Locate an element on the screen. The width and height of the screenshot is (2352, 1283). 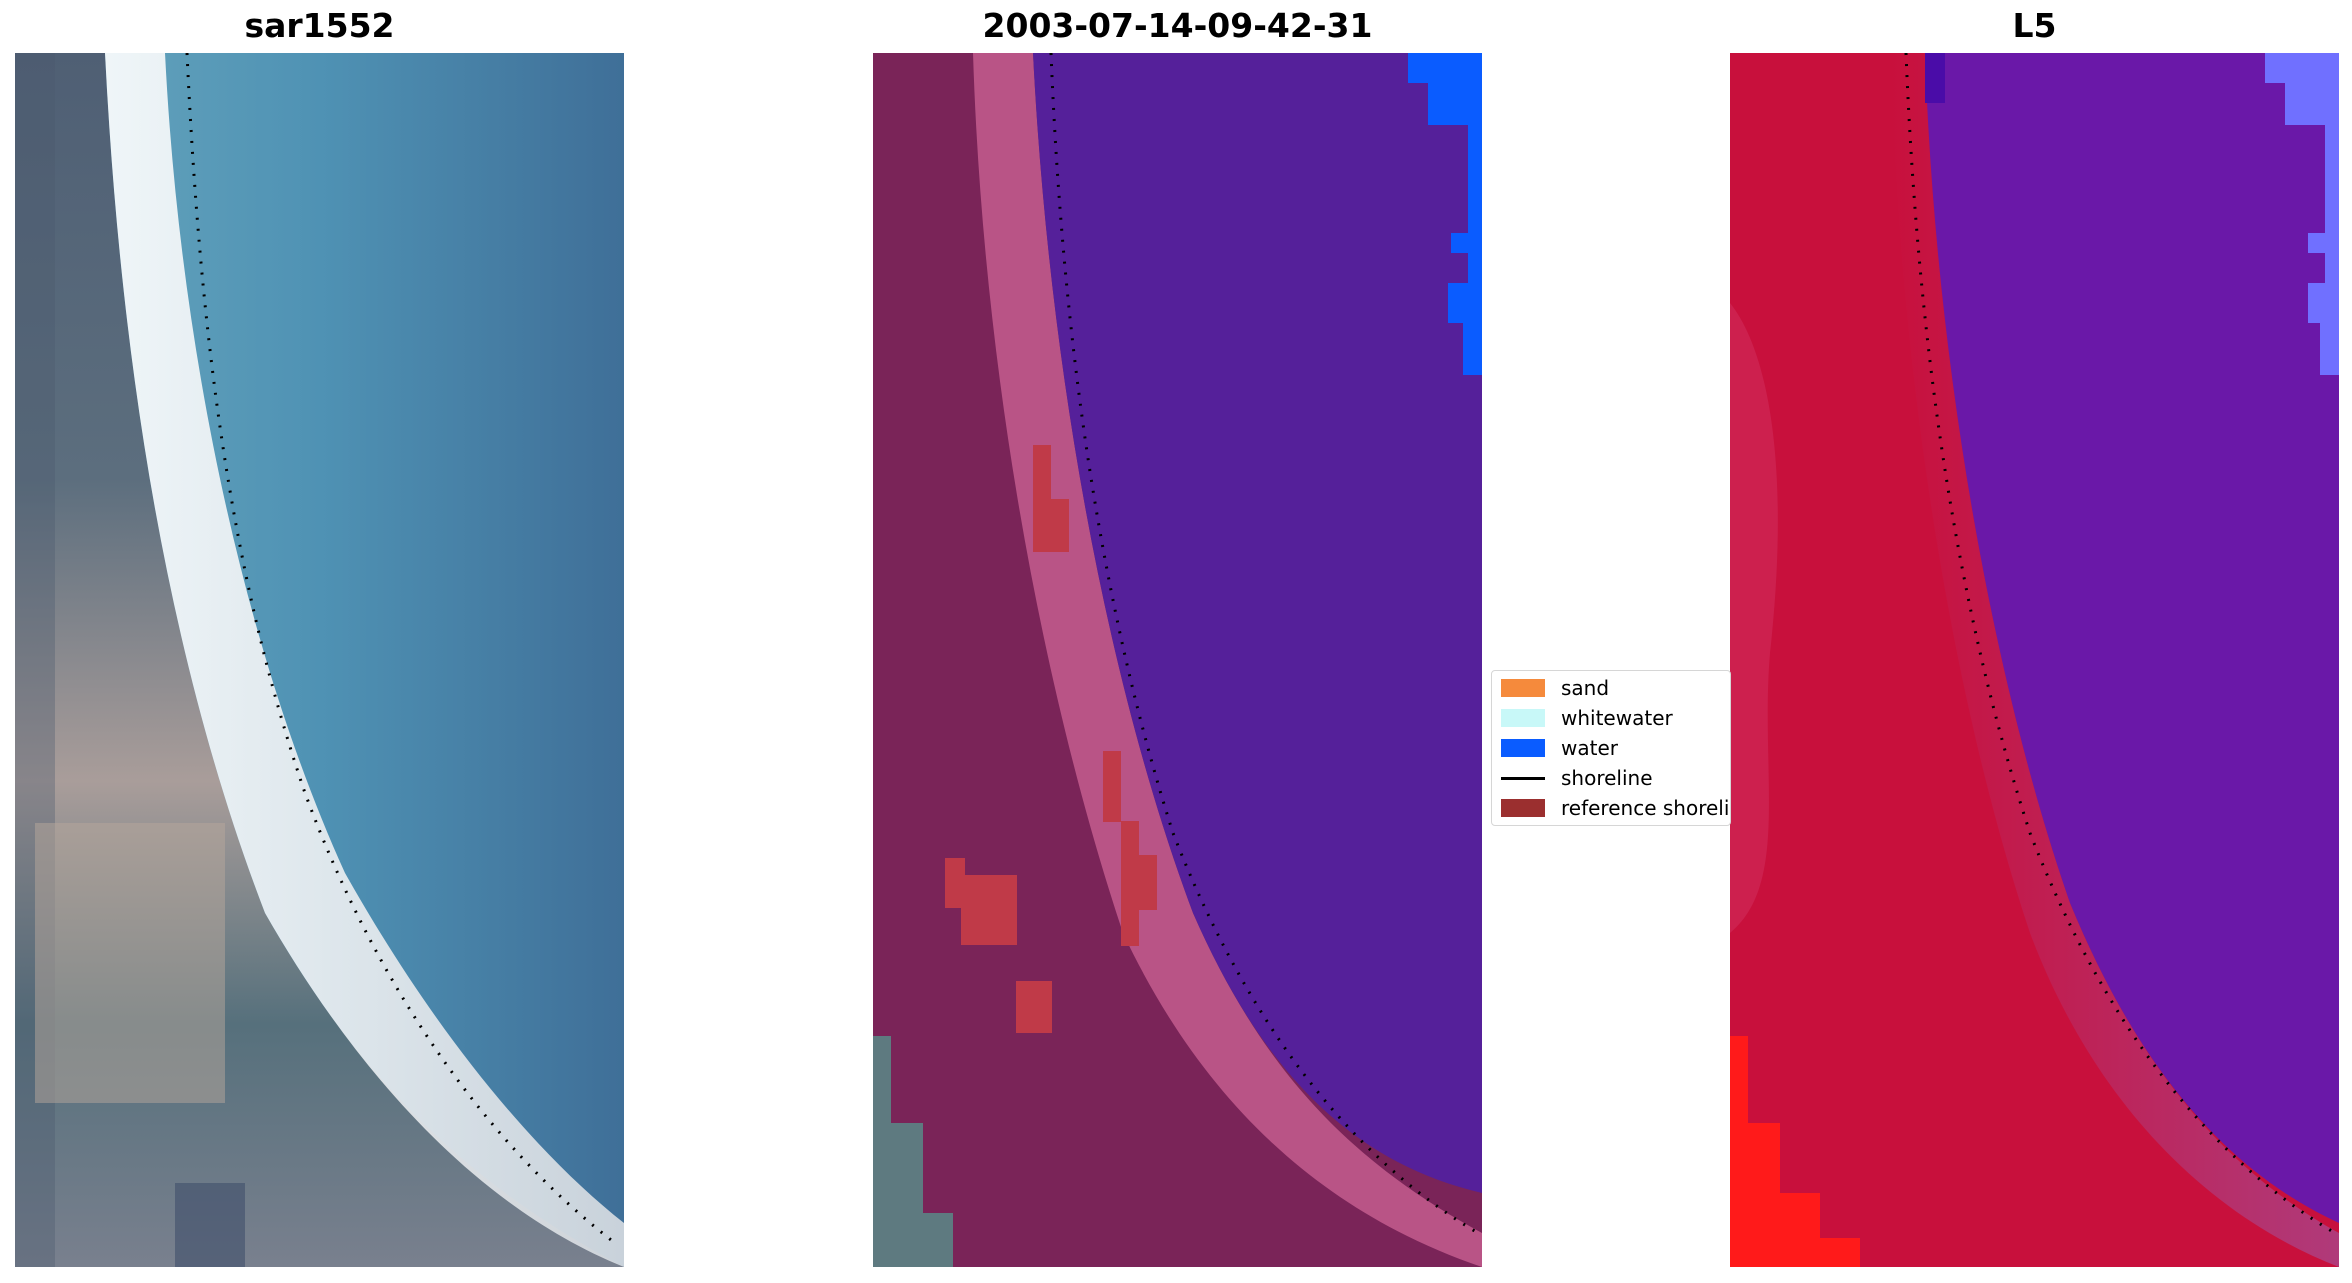
legend-label-reference-shoreline: reference shoreline is located at coordinates (1645, 808).